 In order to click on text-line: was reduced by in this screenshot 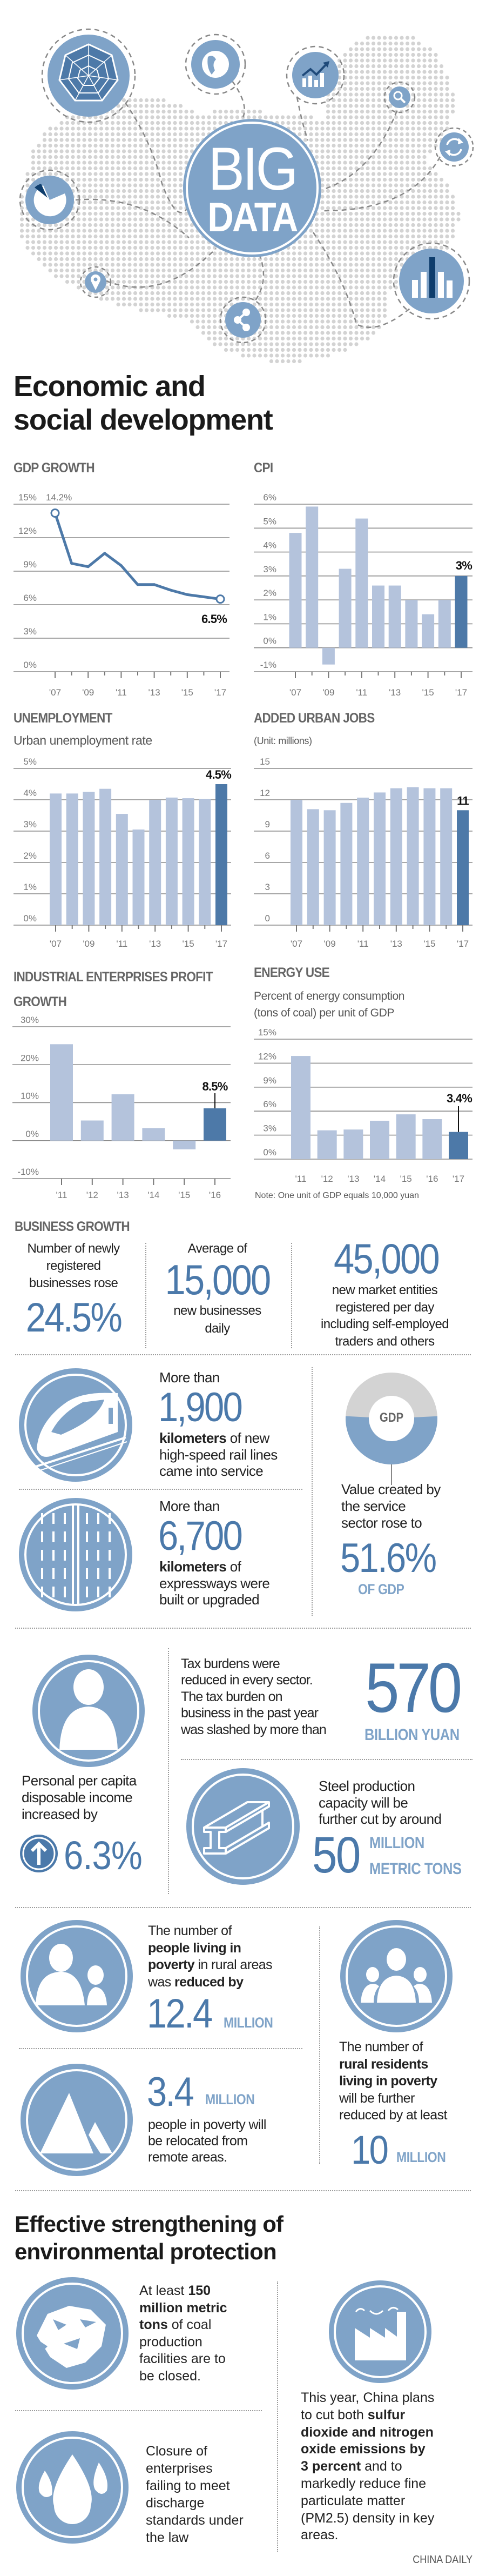, I will do `click(210, 1982)`.